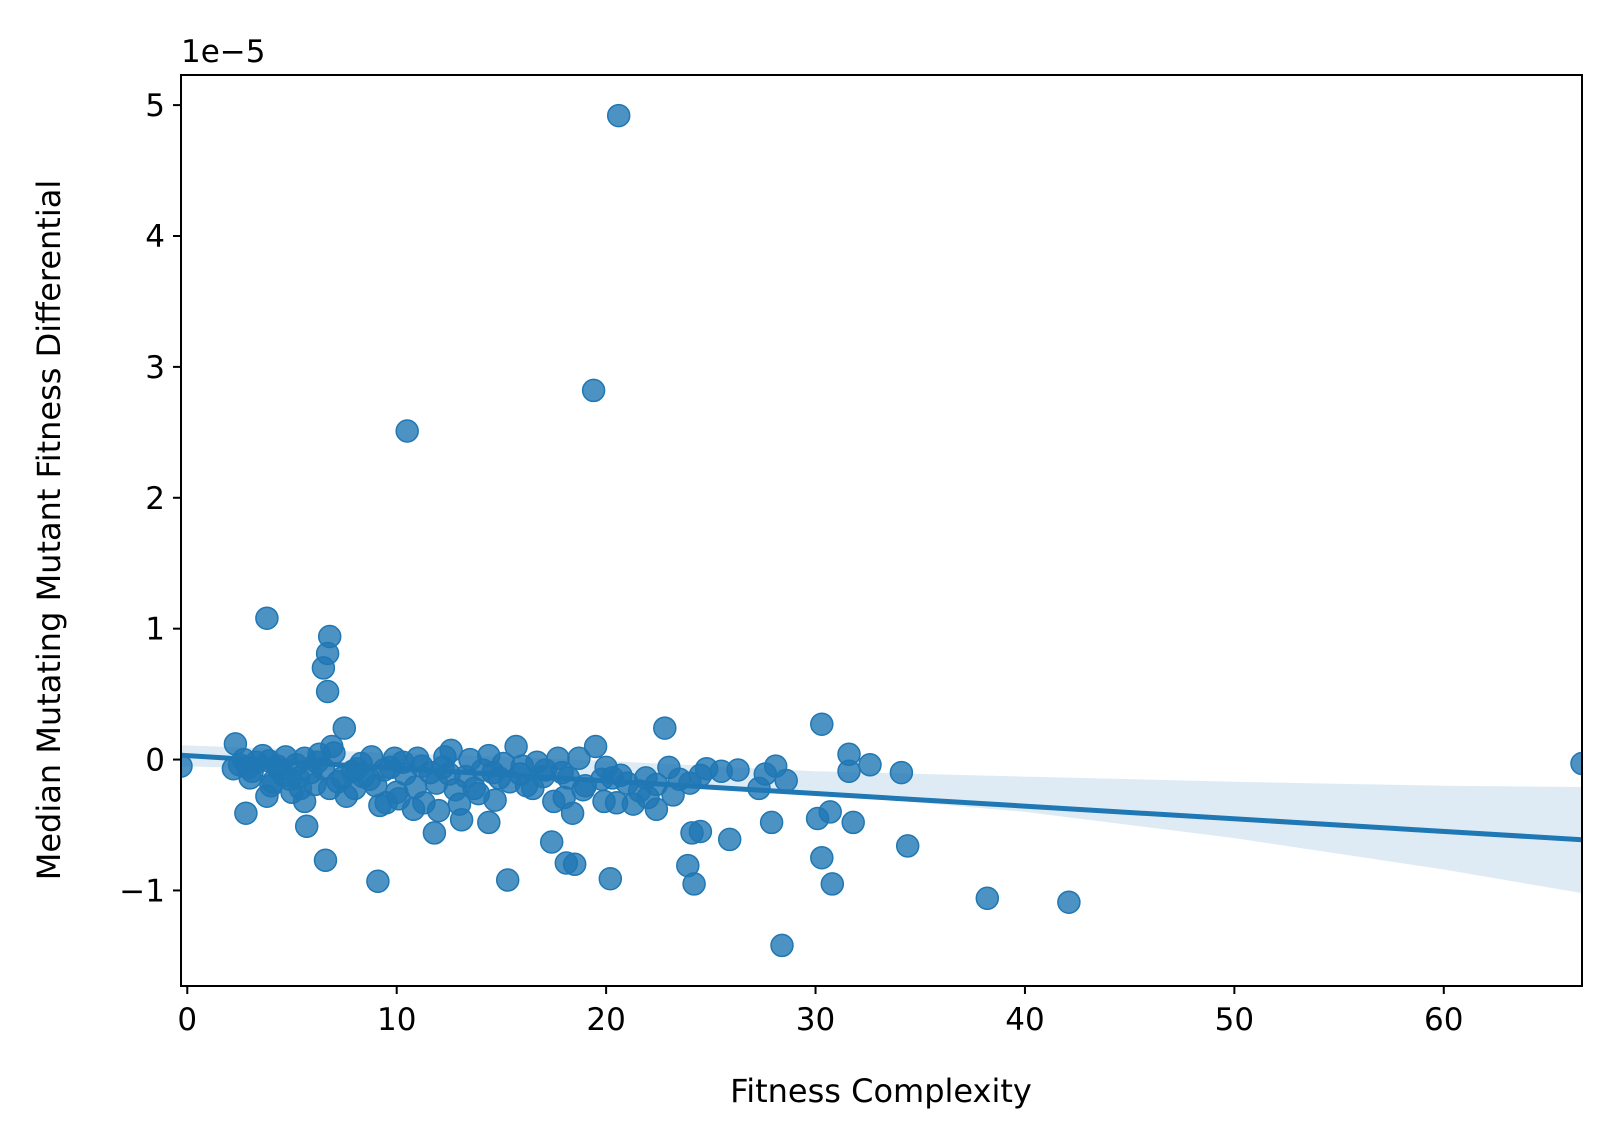 This screenshot has width=1604, height=1141. I want to click on y-axis: −1 0 1 2 3 4 5, so click(150, 498).